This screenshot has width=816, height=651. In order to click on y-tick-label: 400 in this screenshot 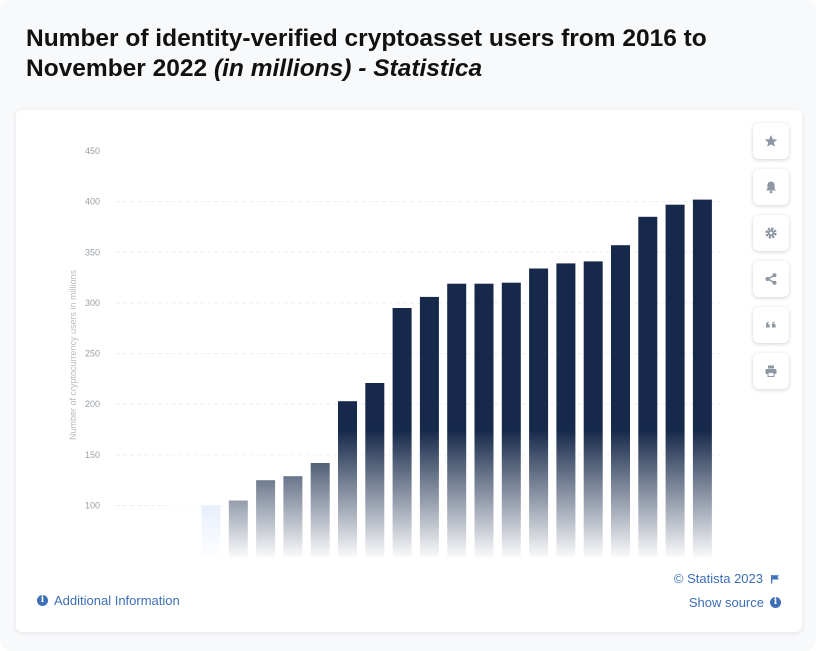, I will do `click(92, 202)`.